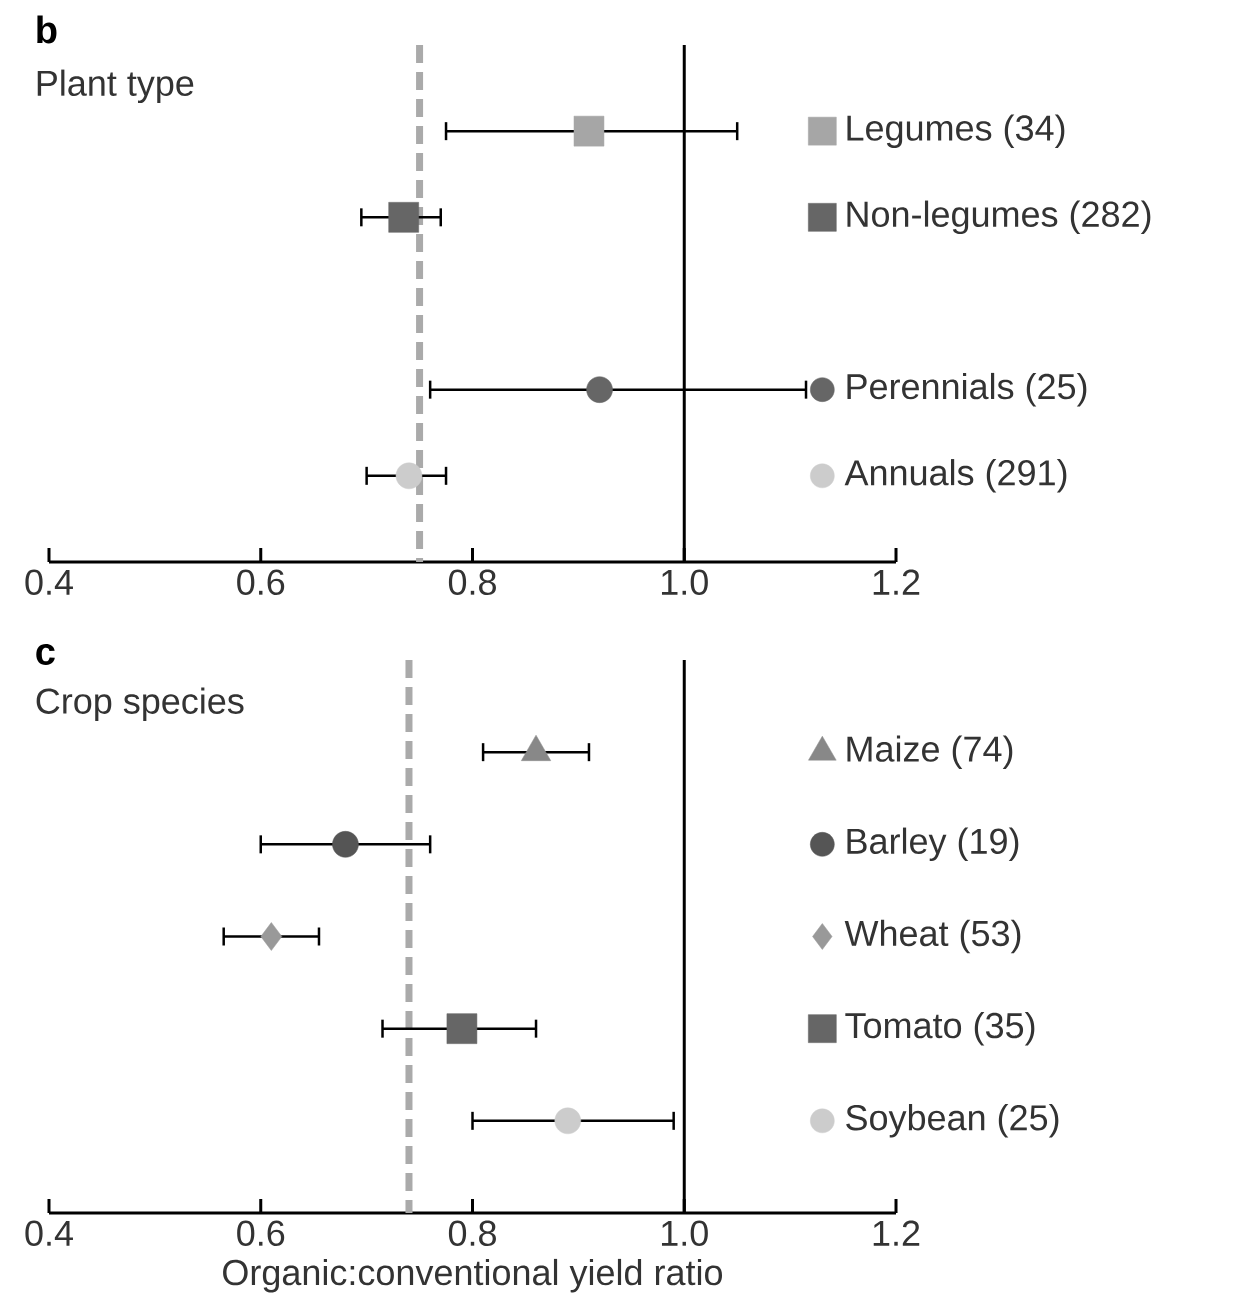 This screenshot has width=1247, height=1313. What do you see at coordinates (940, 1028) in the screenshot?
I see `legend-label: Tomato (35)` at bounding box center [940, 1028].